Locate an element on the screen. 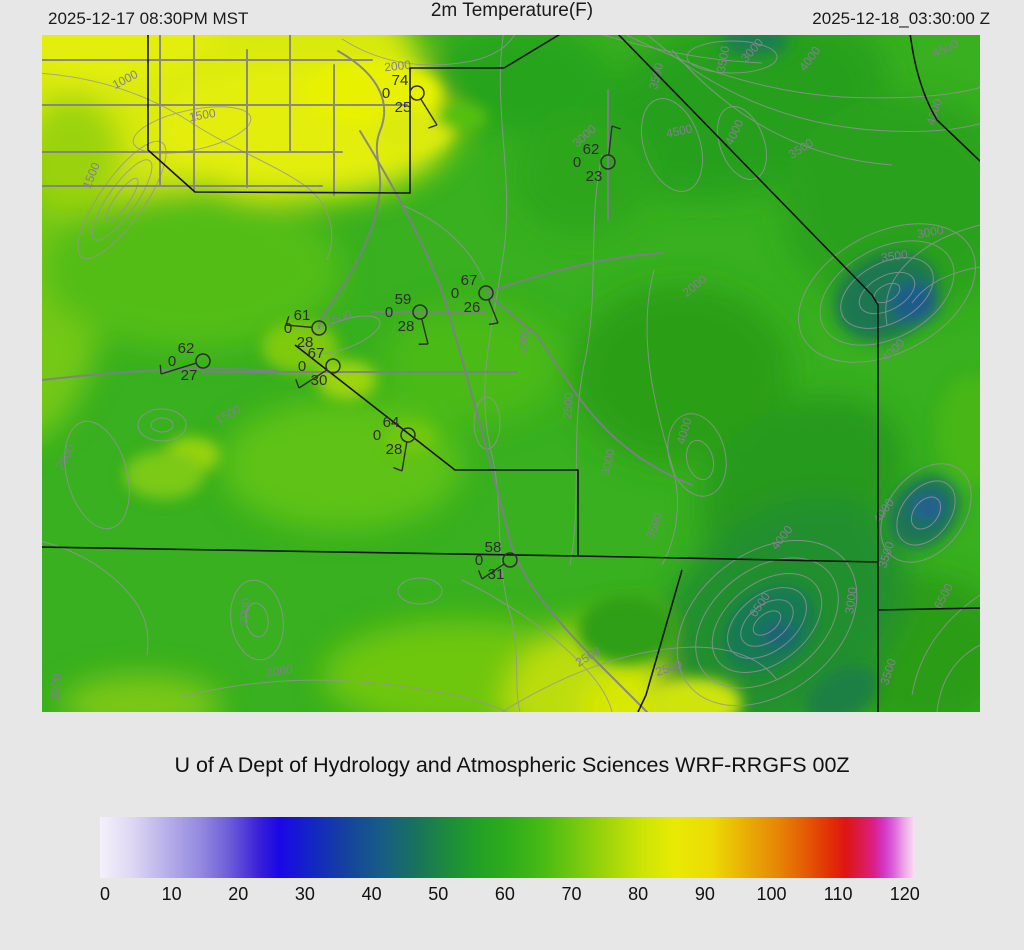 The width and height of the screenshot is (1024, 950). station-plot: 580 31 is located at coordinates (496, 561).